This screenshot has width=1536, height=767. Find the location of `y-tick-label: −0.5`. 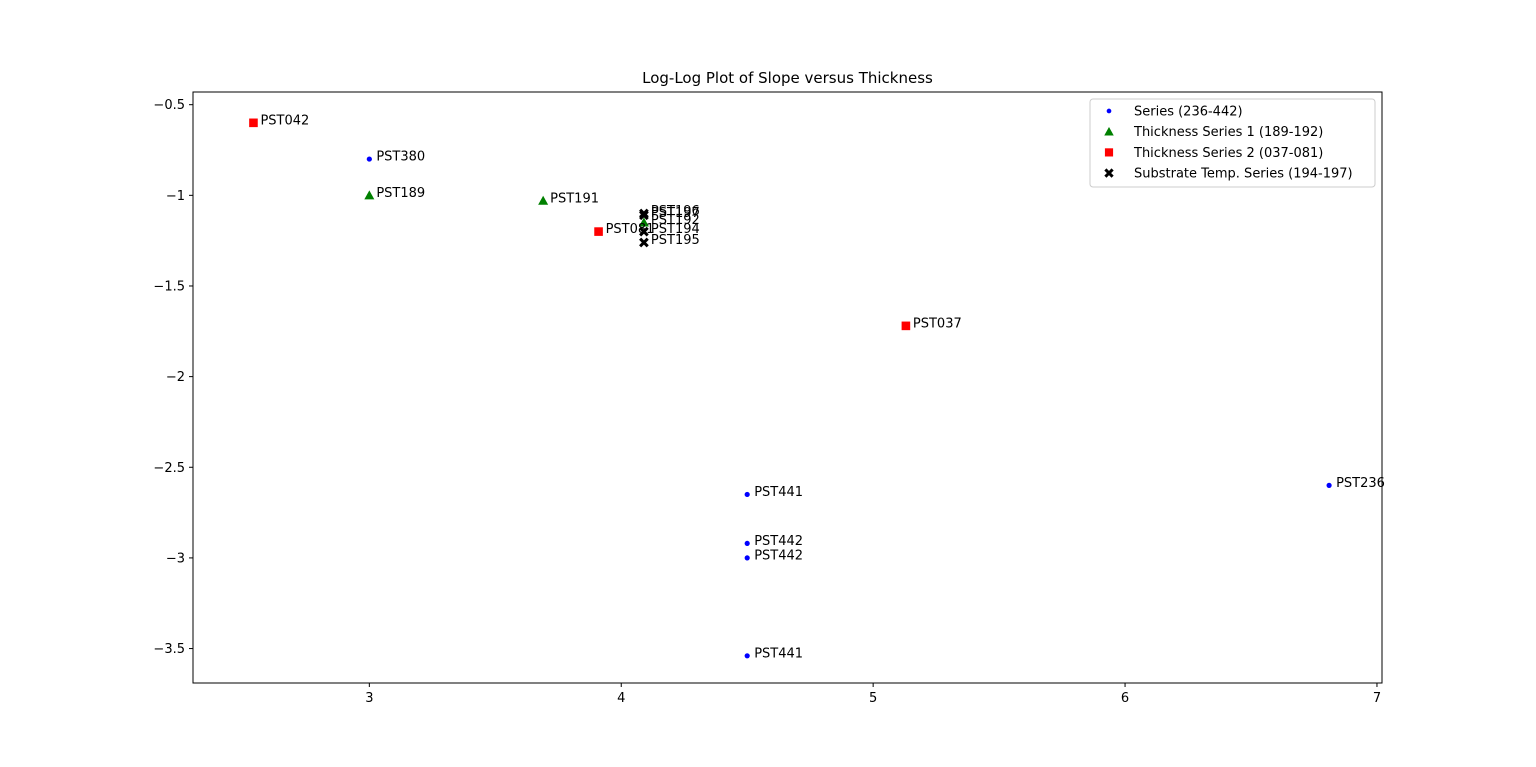

y-tick-label: −0.5 is located at coordinates (169, 105).